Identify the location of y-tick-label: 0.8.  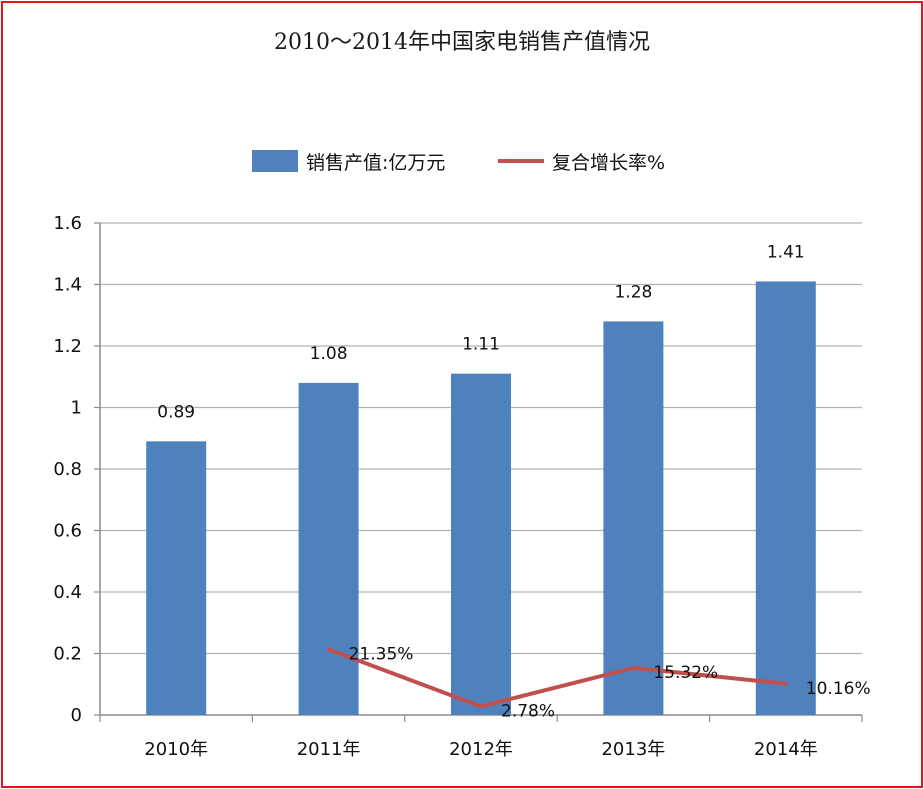
(67, 469).